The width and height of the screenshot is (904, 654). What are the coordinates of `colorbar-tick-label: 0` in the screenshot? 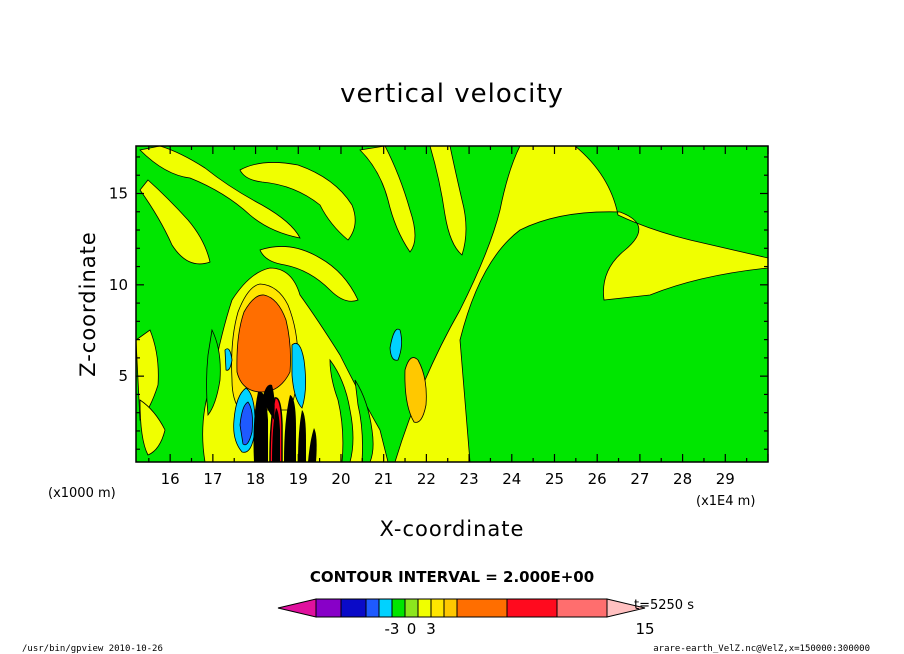 It's located at (412, 629).